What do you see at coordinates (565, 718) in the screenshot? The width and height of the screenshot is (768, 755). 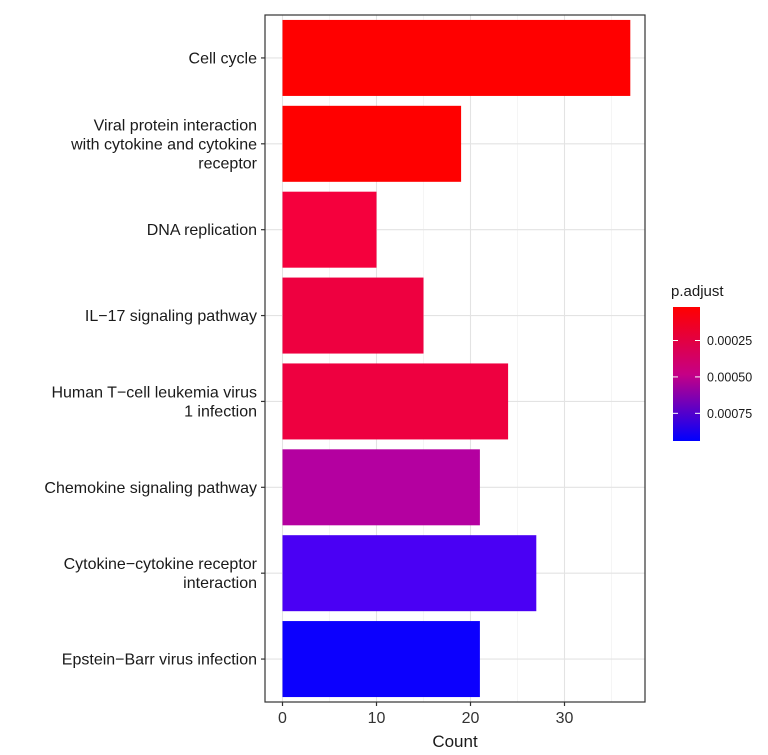 I see `x-tick-label: 30` at bounding box center [565, 718].